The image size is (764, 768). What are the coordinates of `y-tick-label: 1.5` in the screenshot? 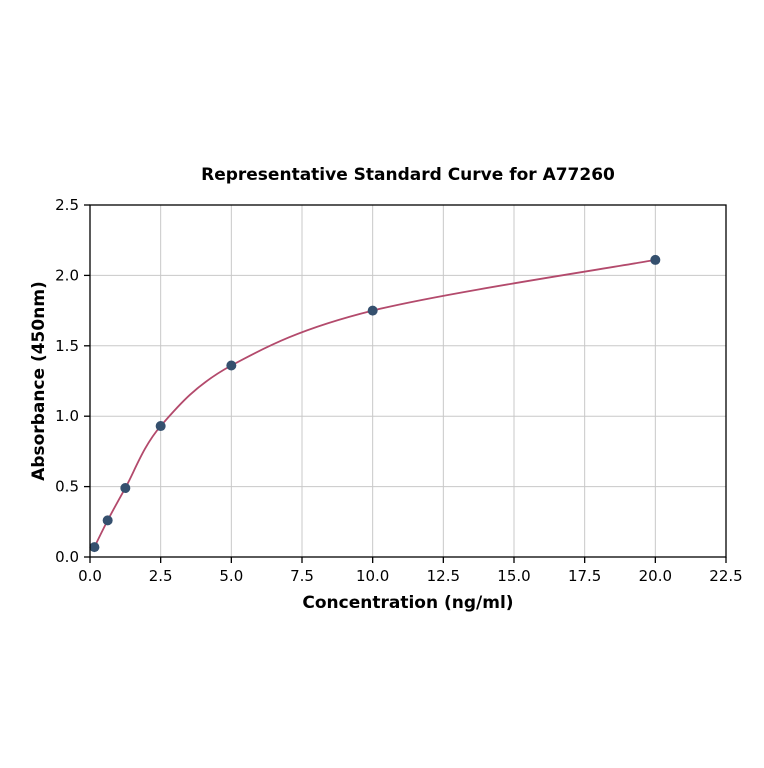 It's located at (67, 346).